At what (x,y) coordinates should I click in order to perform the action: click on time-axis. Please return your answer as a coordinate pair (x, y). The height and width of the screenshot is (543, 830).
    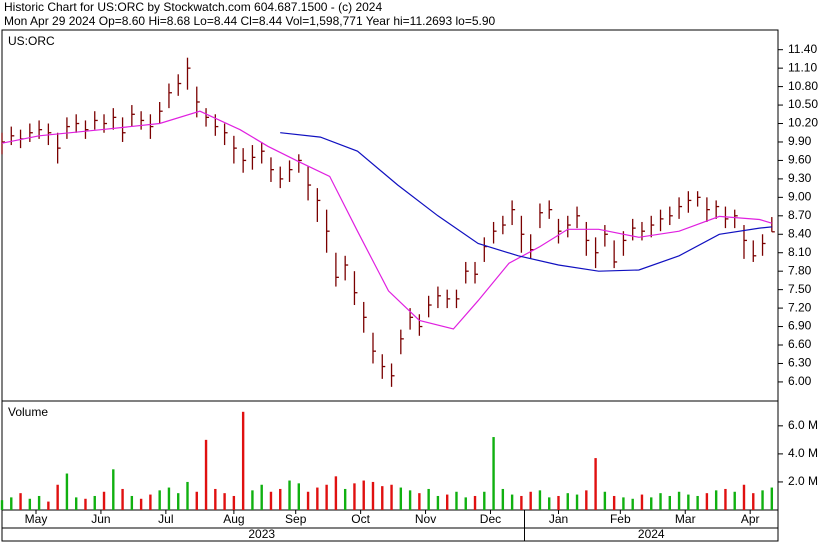
    Looking at the image, I should click on (390, 525).